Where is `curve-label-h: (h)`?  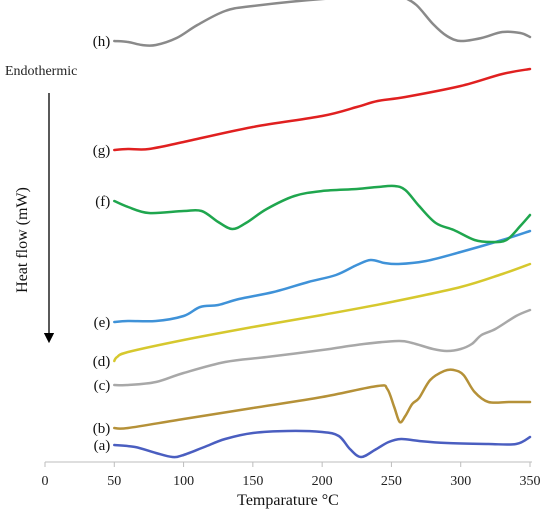 curve-label-h: (h) is located at coordinates (102, 42).